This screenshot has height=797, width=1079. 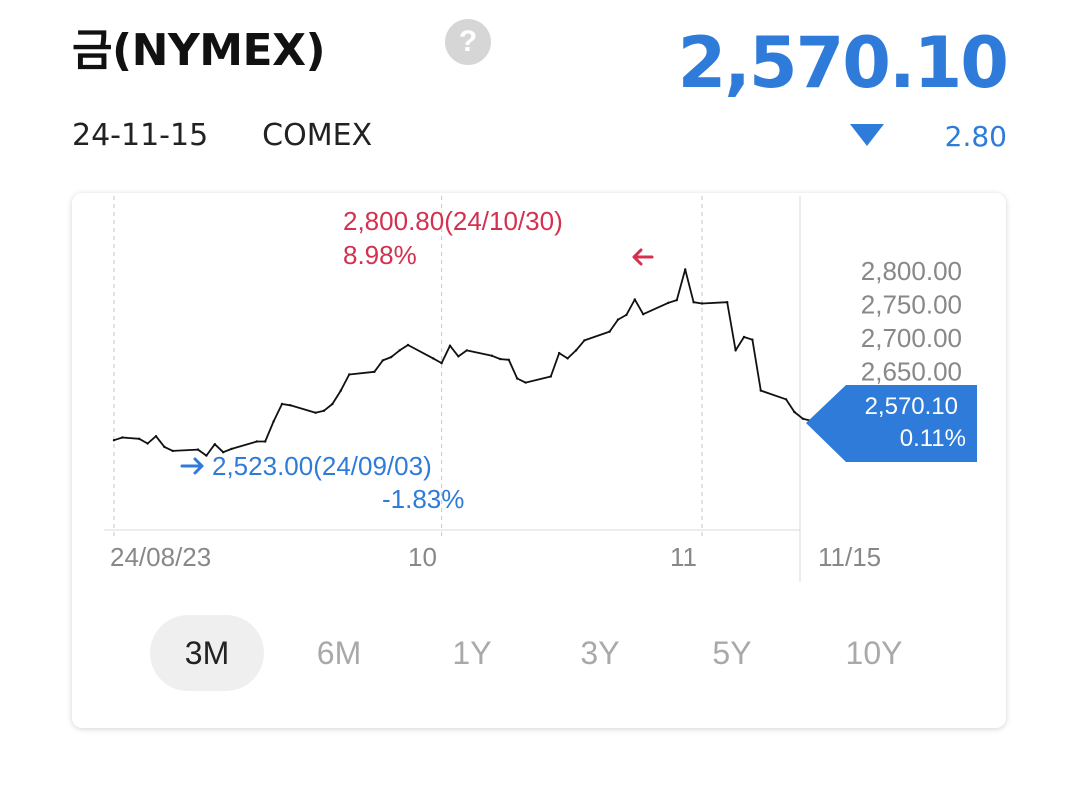 What do you see at coordinates (911, 406) in the screenshot?
I see `current-price-tag-value: 2,570.10` at bounding box center [911, 406].